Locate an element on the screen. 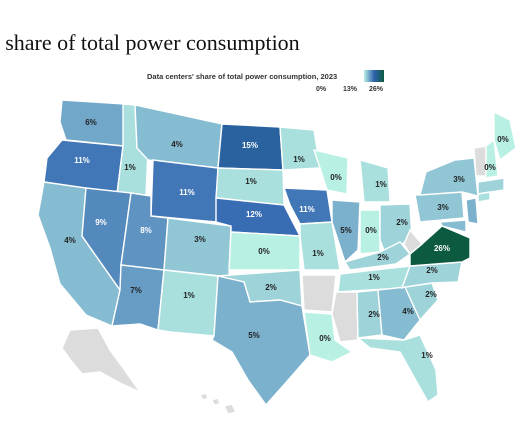  state-label-wy: 11% is located at coordinates (187, 192).